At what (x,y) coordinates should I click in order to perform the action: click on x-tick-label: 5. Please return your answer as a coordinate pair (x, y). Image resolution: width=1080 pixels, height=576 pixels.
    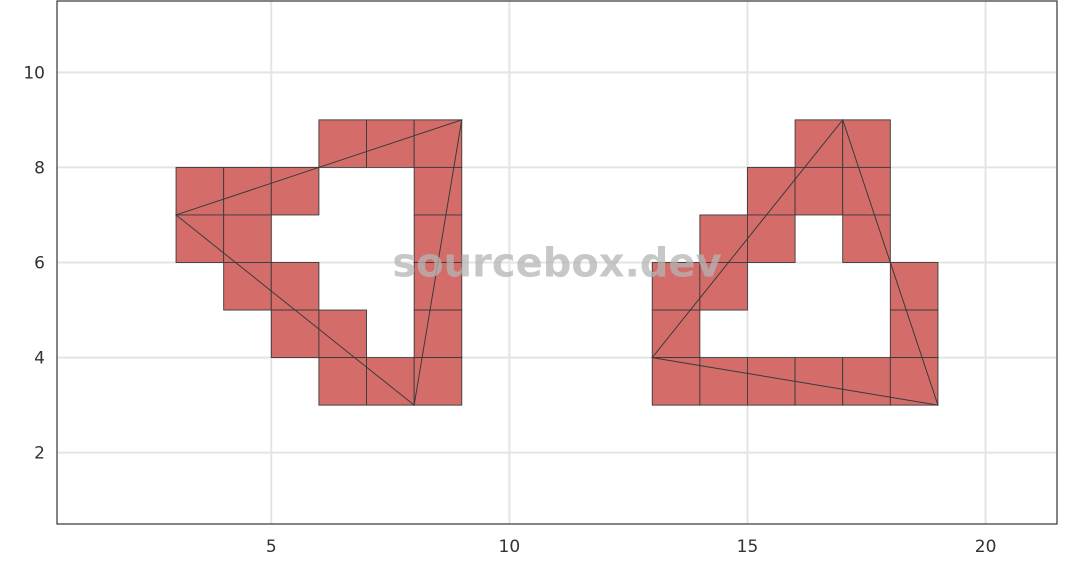
    Looking at the image, I should click on (271, 547).